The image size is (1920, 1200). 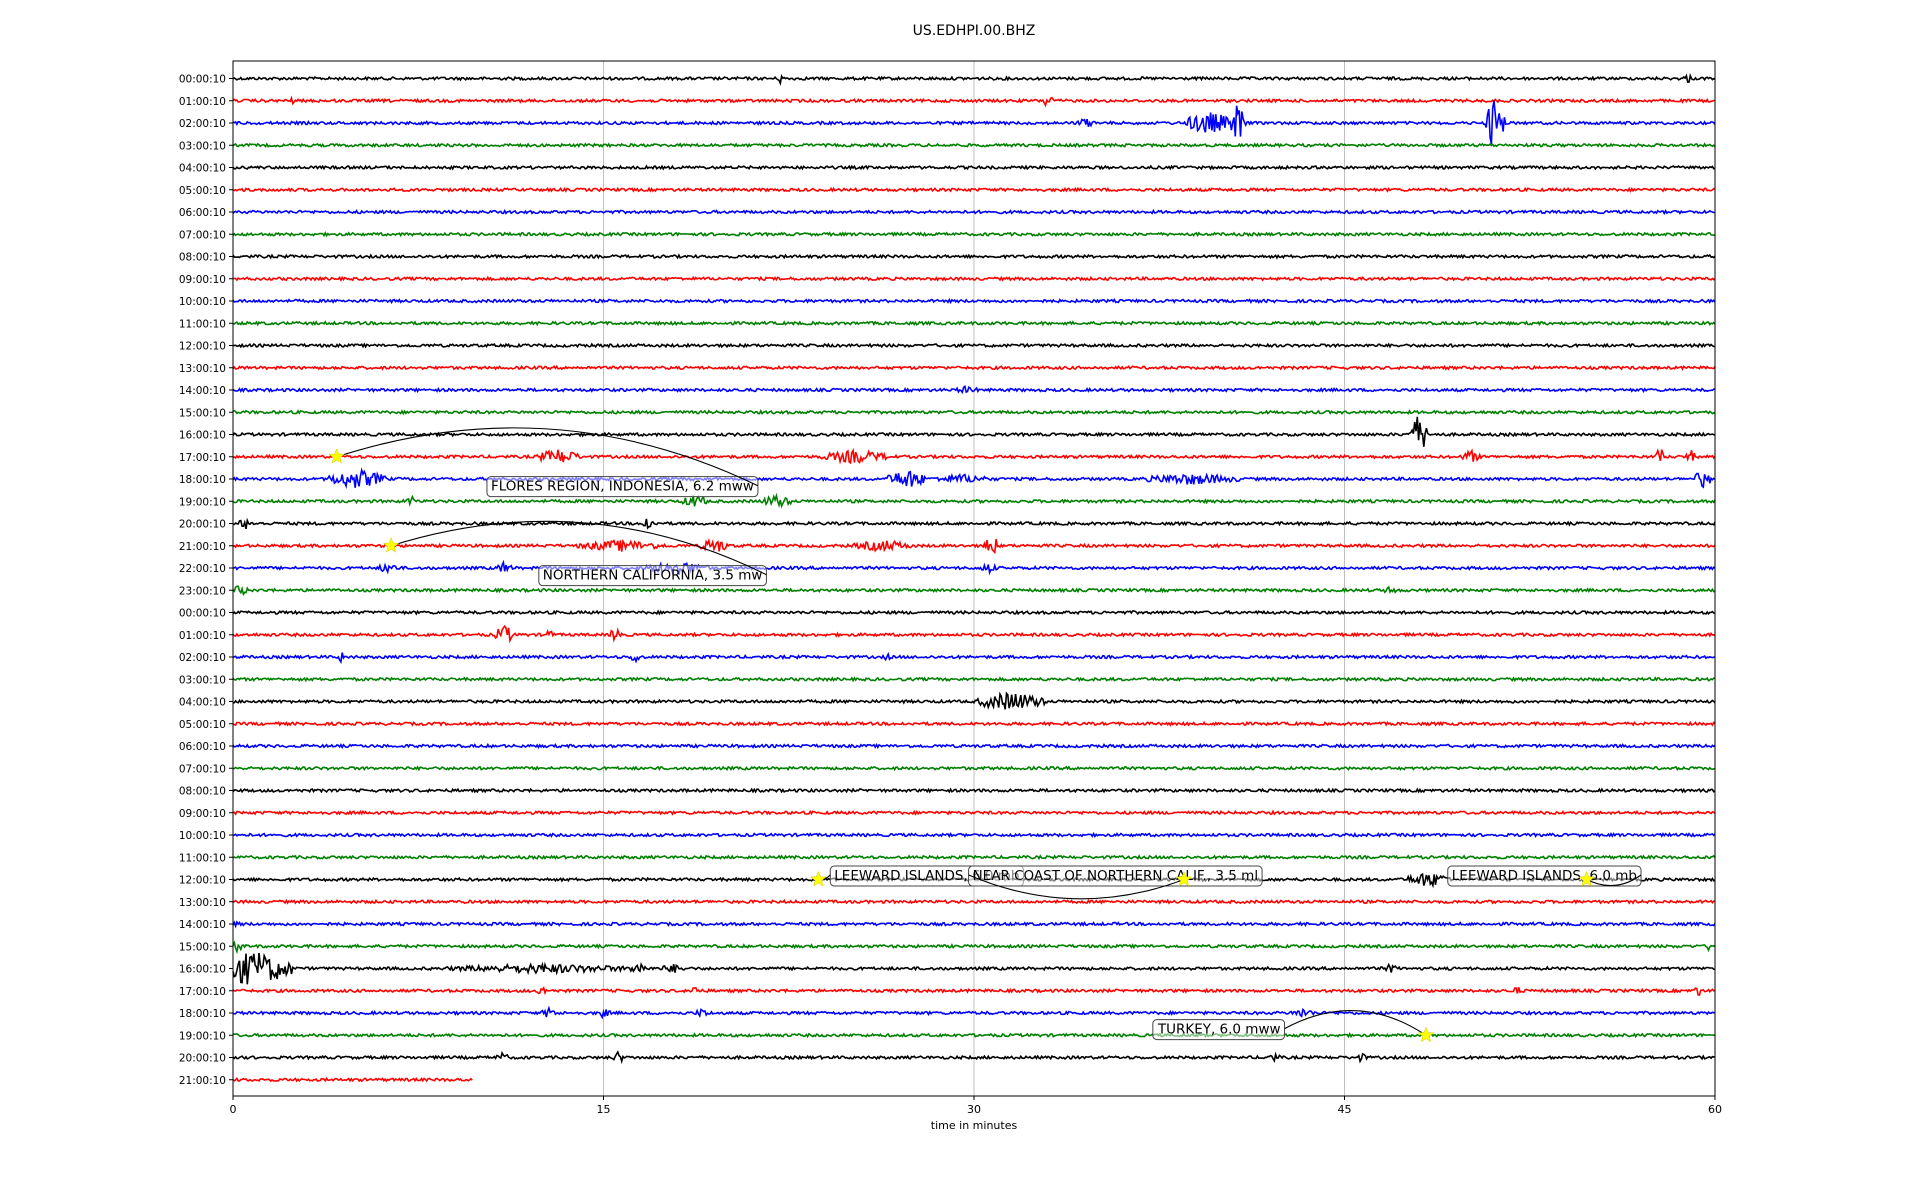 What do you see at coordinates (202, 258) in the screenshot?
I see `y-tick-label: 08:00:10` at bounding box center [202, 258].